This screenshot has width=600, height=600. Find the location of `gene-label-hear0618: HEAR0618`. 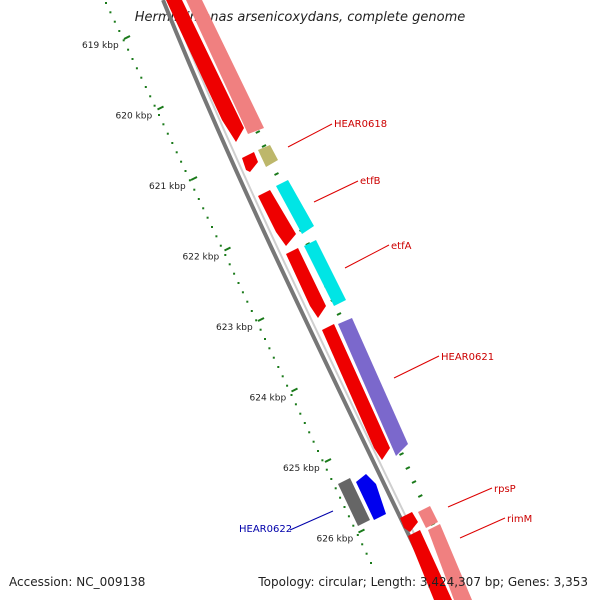

gene-label-hear0618: HEAR0618 is located at coordinates (360, 124).